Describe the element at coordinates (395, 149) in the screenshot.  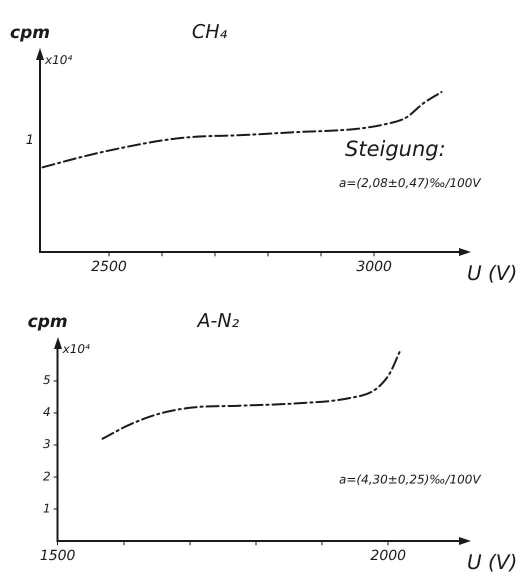
I see `annotation: Steigung:` at that location.